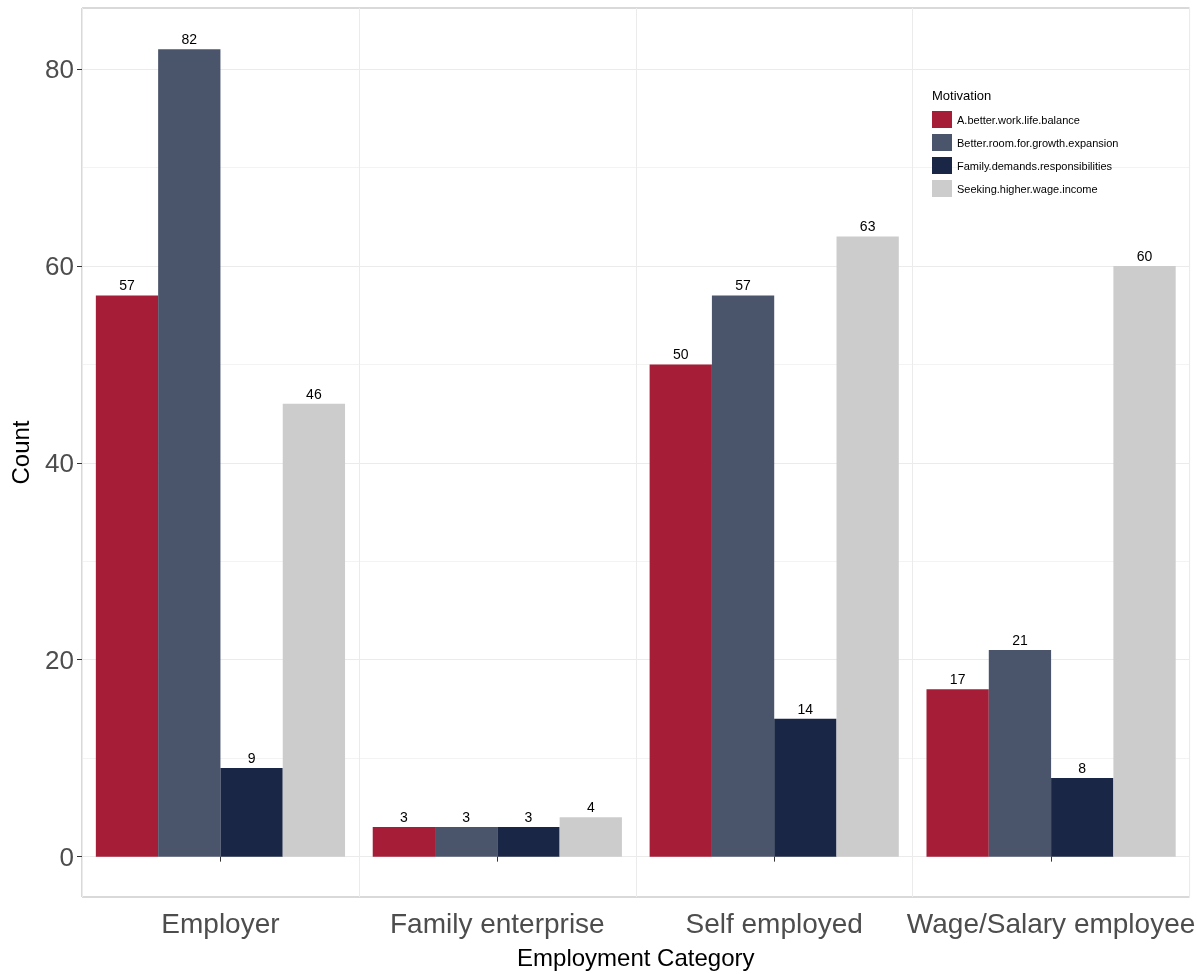 The image size is (1197, 974). I want to click on data-label: 14, so click(805, 708).